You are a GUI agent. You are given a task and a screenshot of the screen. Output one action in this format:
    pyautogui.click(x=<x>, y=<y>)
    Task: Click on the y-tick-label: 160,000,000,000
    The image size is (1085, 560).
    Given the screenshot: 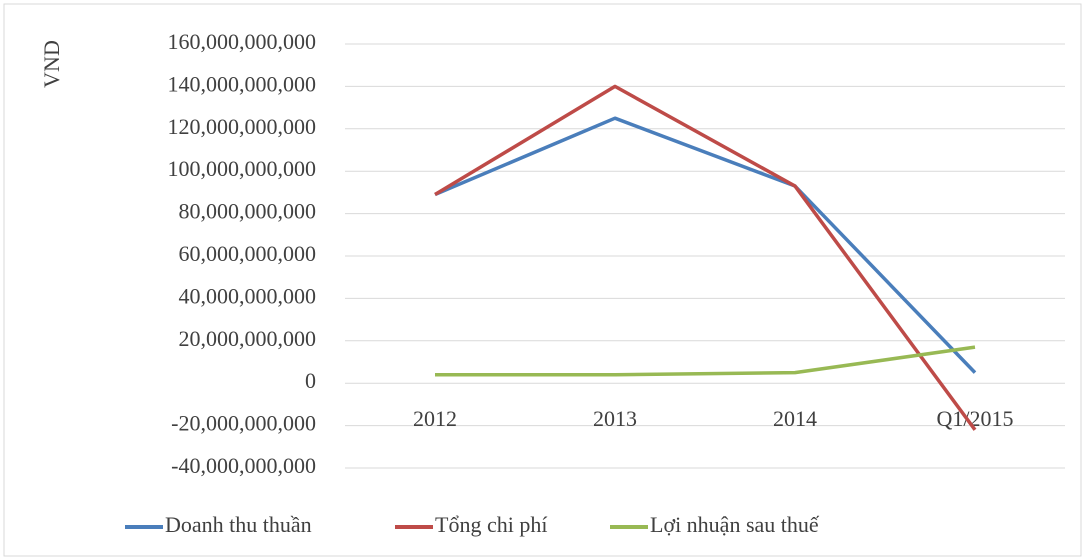 What is the action you would take?
    pyautogui.click(x=242, y=41)
    